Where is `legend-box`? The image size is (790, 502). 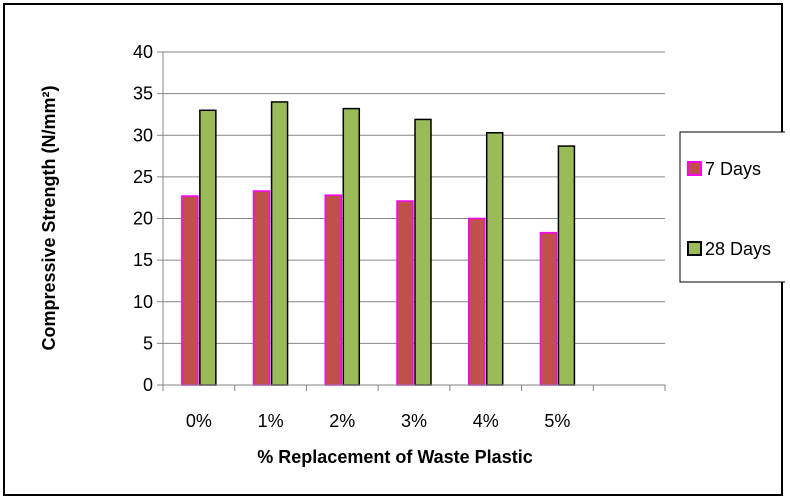 legend-box is located at coordinates (732, 207).